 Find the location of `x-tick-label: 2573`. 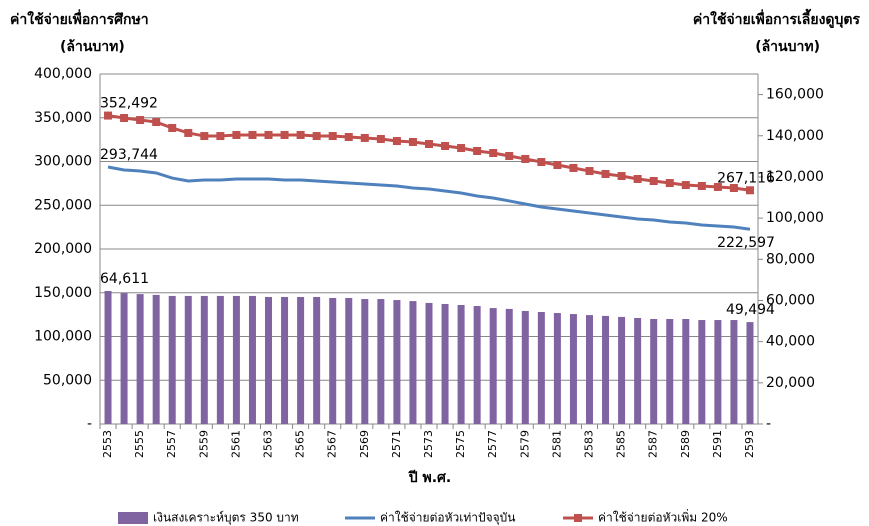

x-tick-label: 2573 is located at coordinates (428, 444).